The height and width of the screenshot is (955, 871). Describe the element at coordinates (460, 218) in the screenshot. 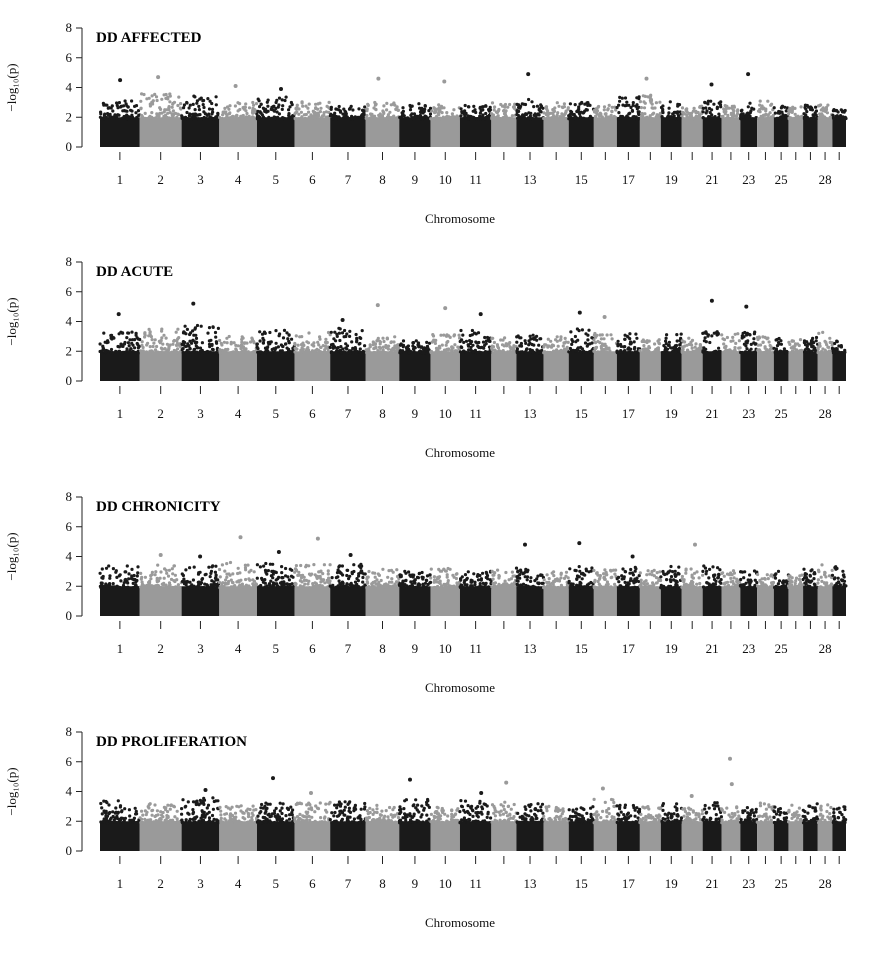

I see `x-axis-label: Chromosome` at that location.